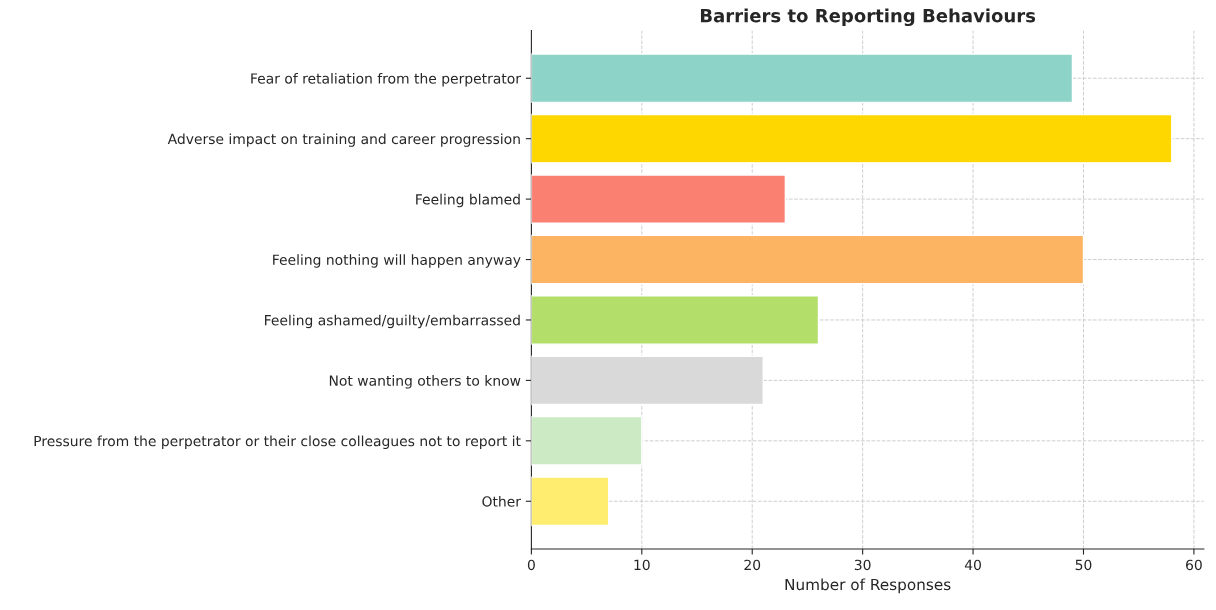  What do you see at coordinates (468, 200) in the screenshot?
I see `y-tick-label: Feeling blamed` at bounding box center [468, 200].